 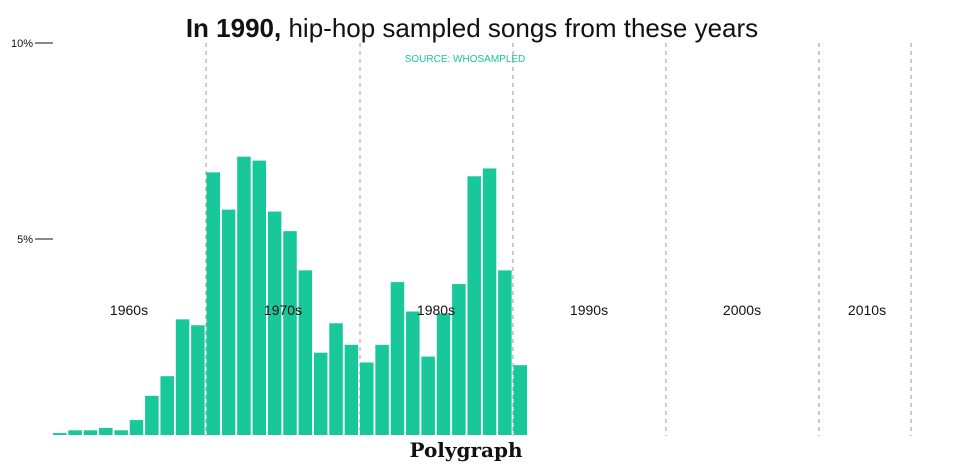 What do you see at coordinates (413, 373) in the screenshot?
I see `bar-1983` at bounding box center [413, 373].